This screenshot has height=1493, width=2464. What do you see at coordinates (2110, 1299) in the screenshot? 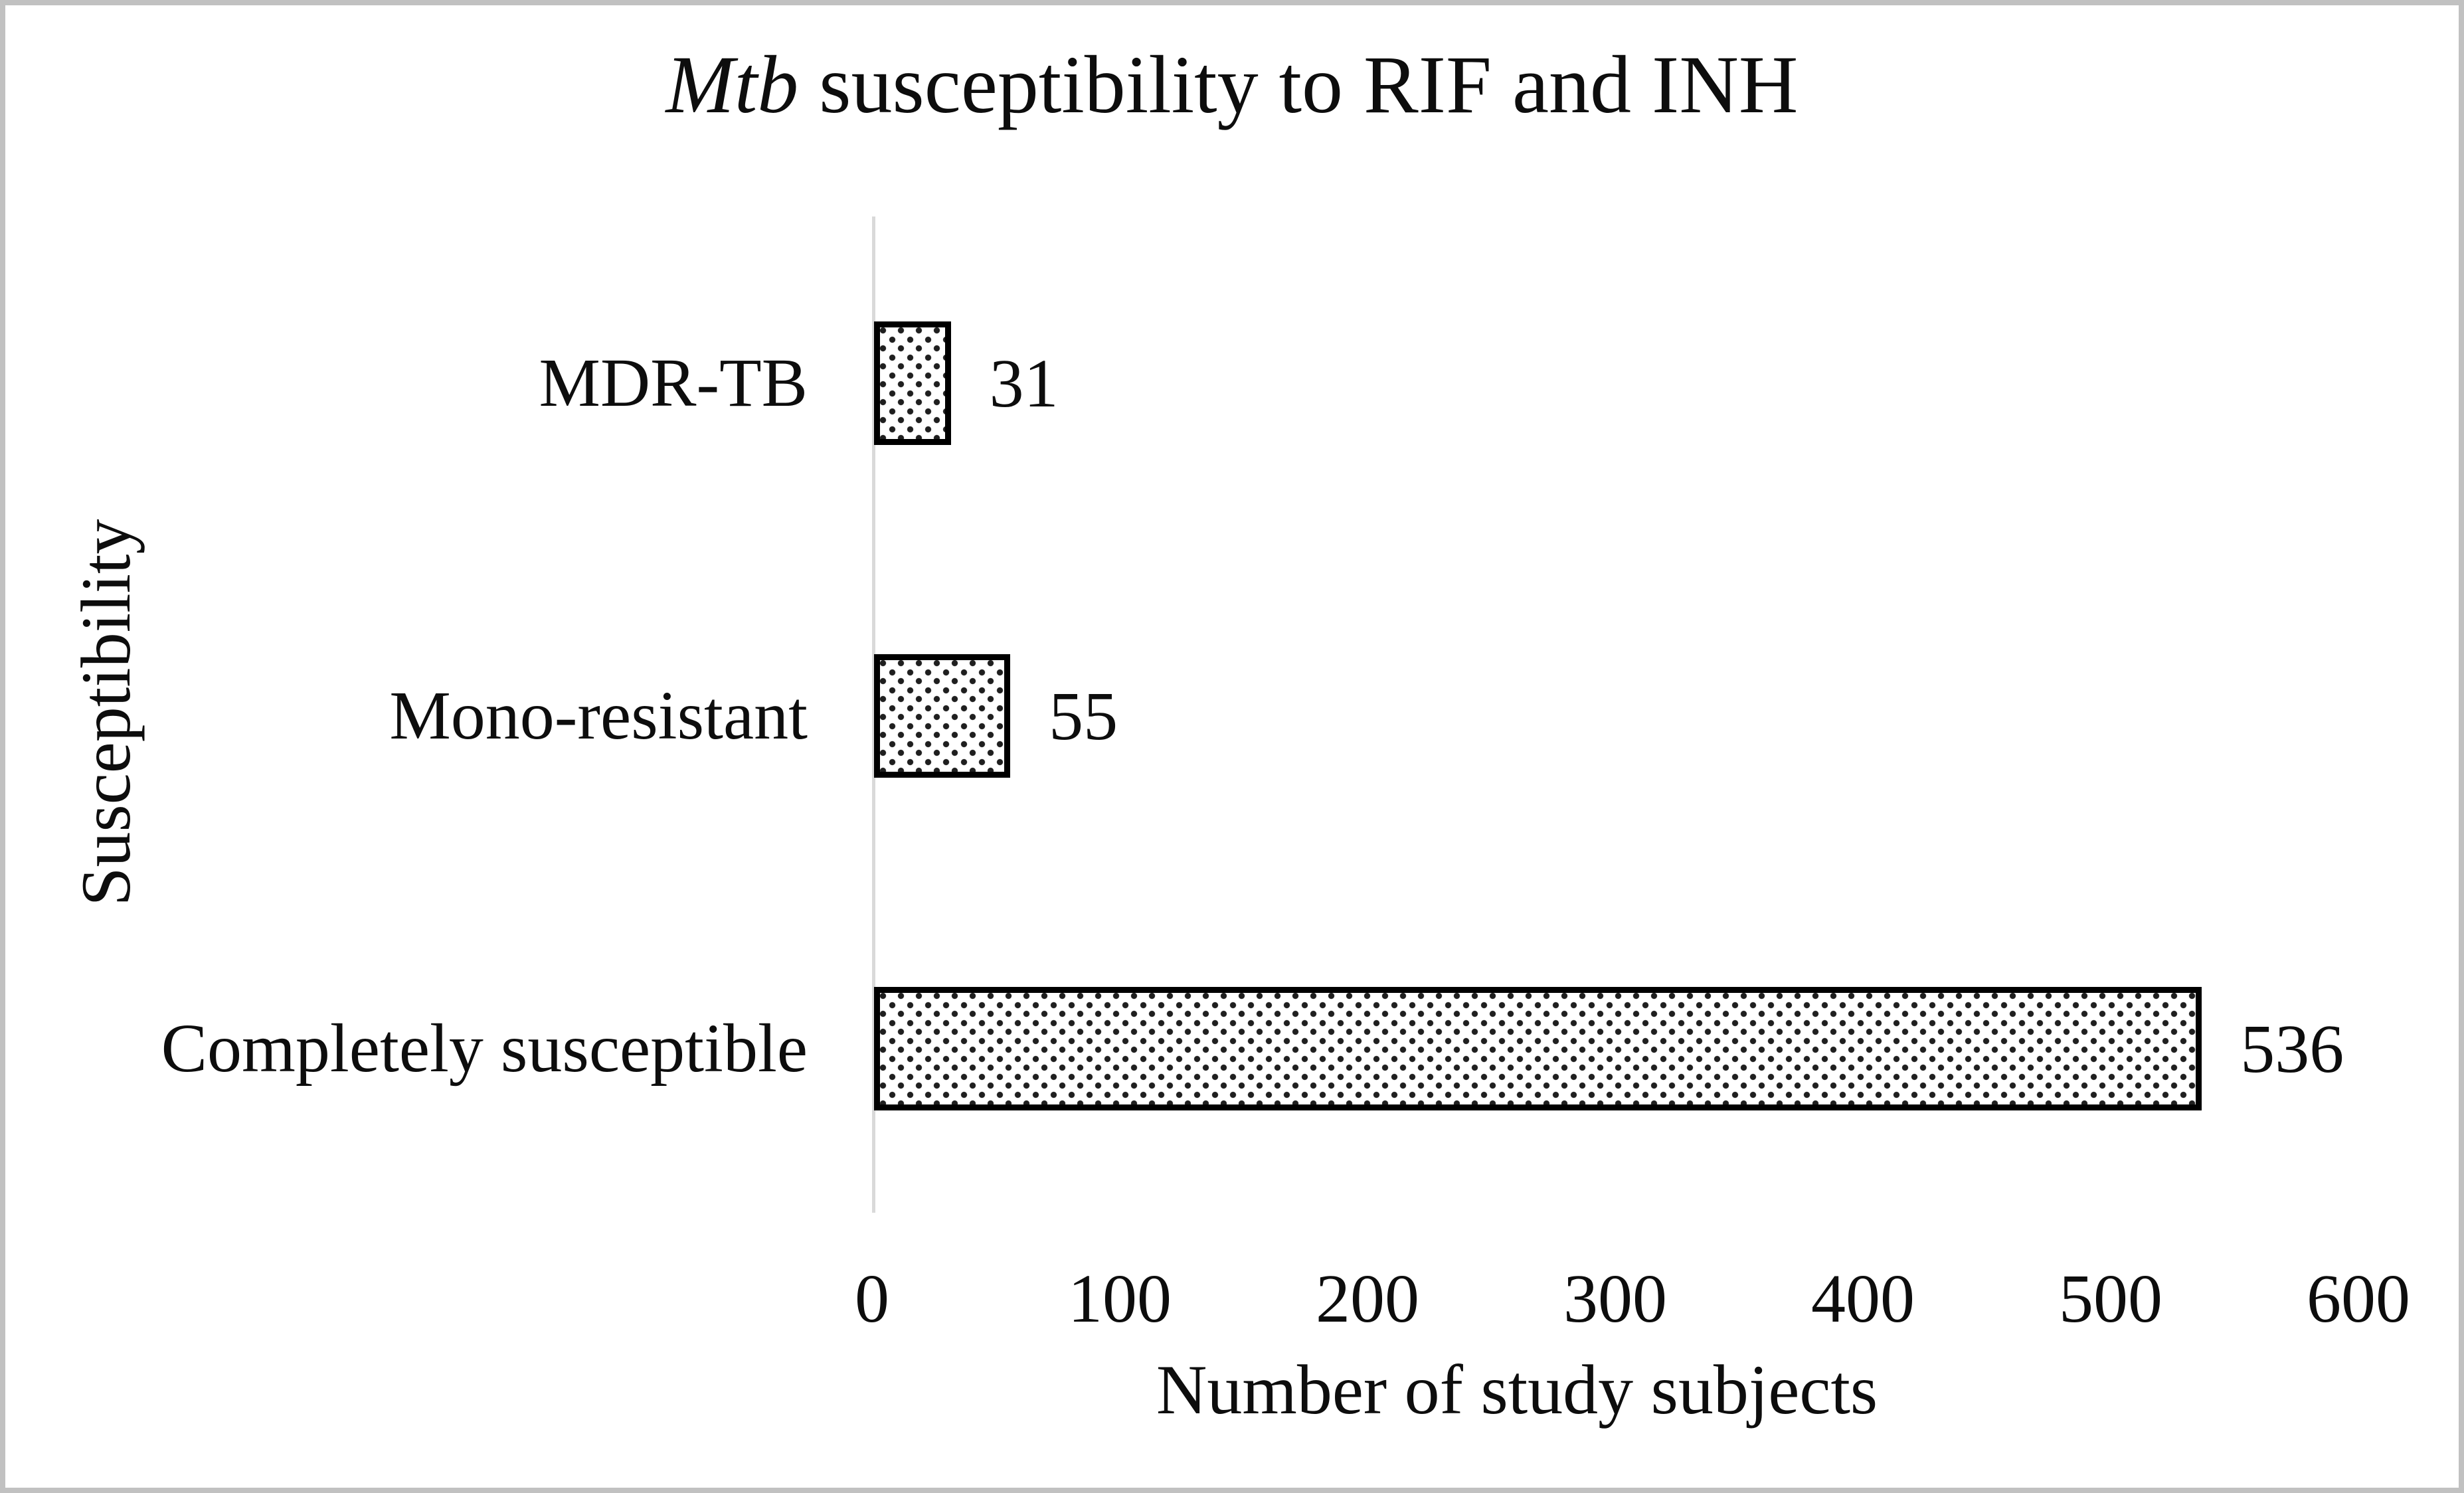
I see `x-tick-label: 500` at bounding box center [2110, 1299].